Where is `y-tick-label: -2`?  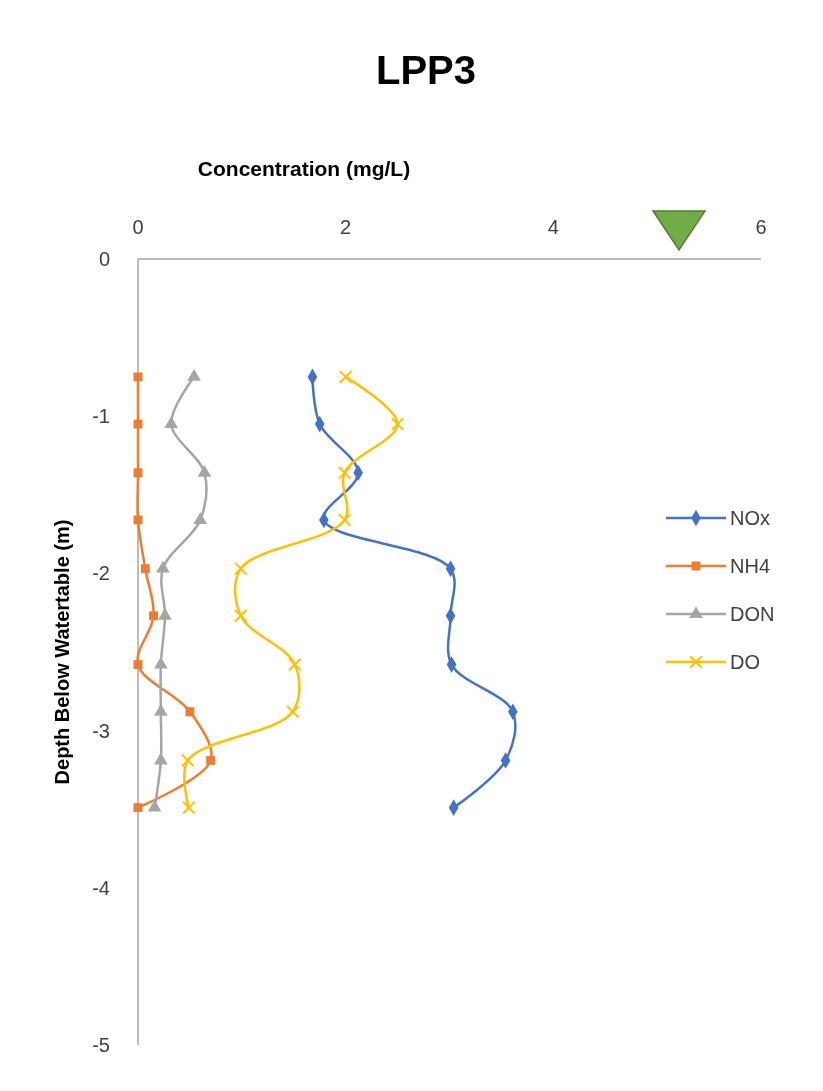 y-tick-label: -2 is located at coordinates (101, 573).